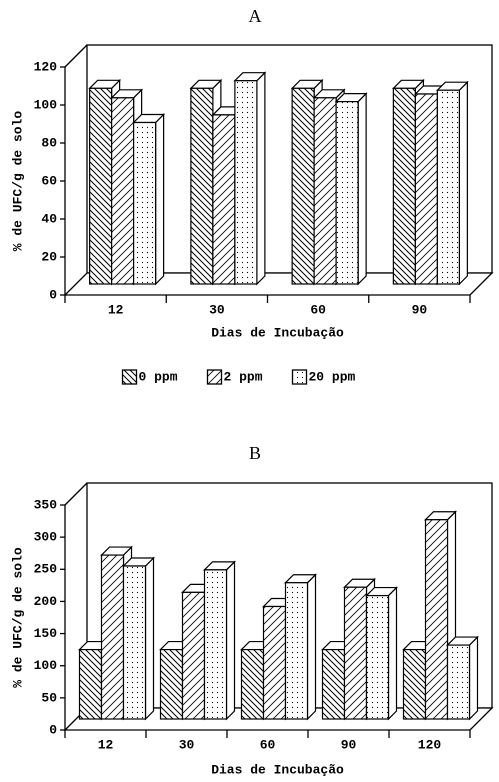 The image size is (499, 782). What do you see at coordinates (243, 376) in the screenshot?
I see `legend-label: 2 ppm` at bounding box center [243, 376].